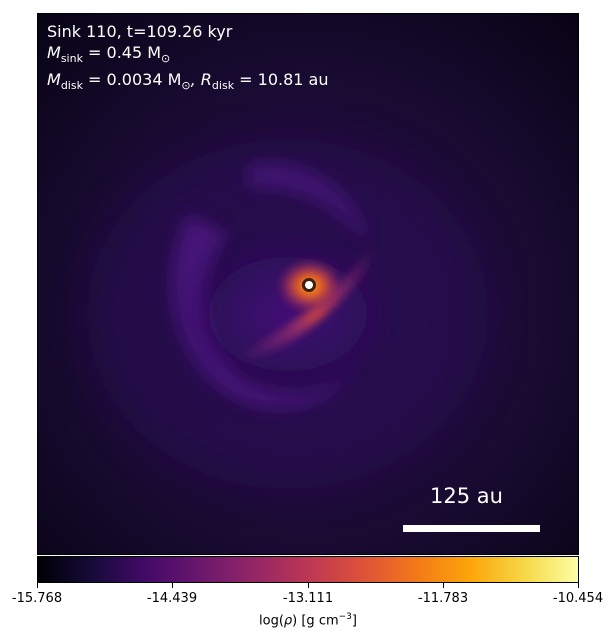 This screenshot has height=644, width=615. Describe the element at coordinates (140, 31) in the screenshot. I see `sink-time-label: Sink 110, t=109.26 kyr` at that location.